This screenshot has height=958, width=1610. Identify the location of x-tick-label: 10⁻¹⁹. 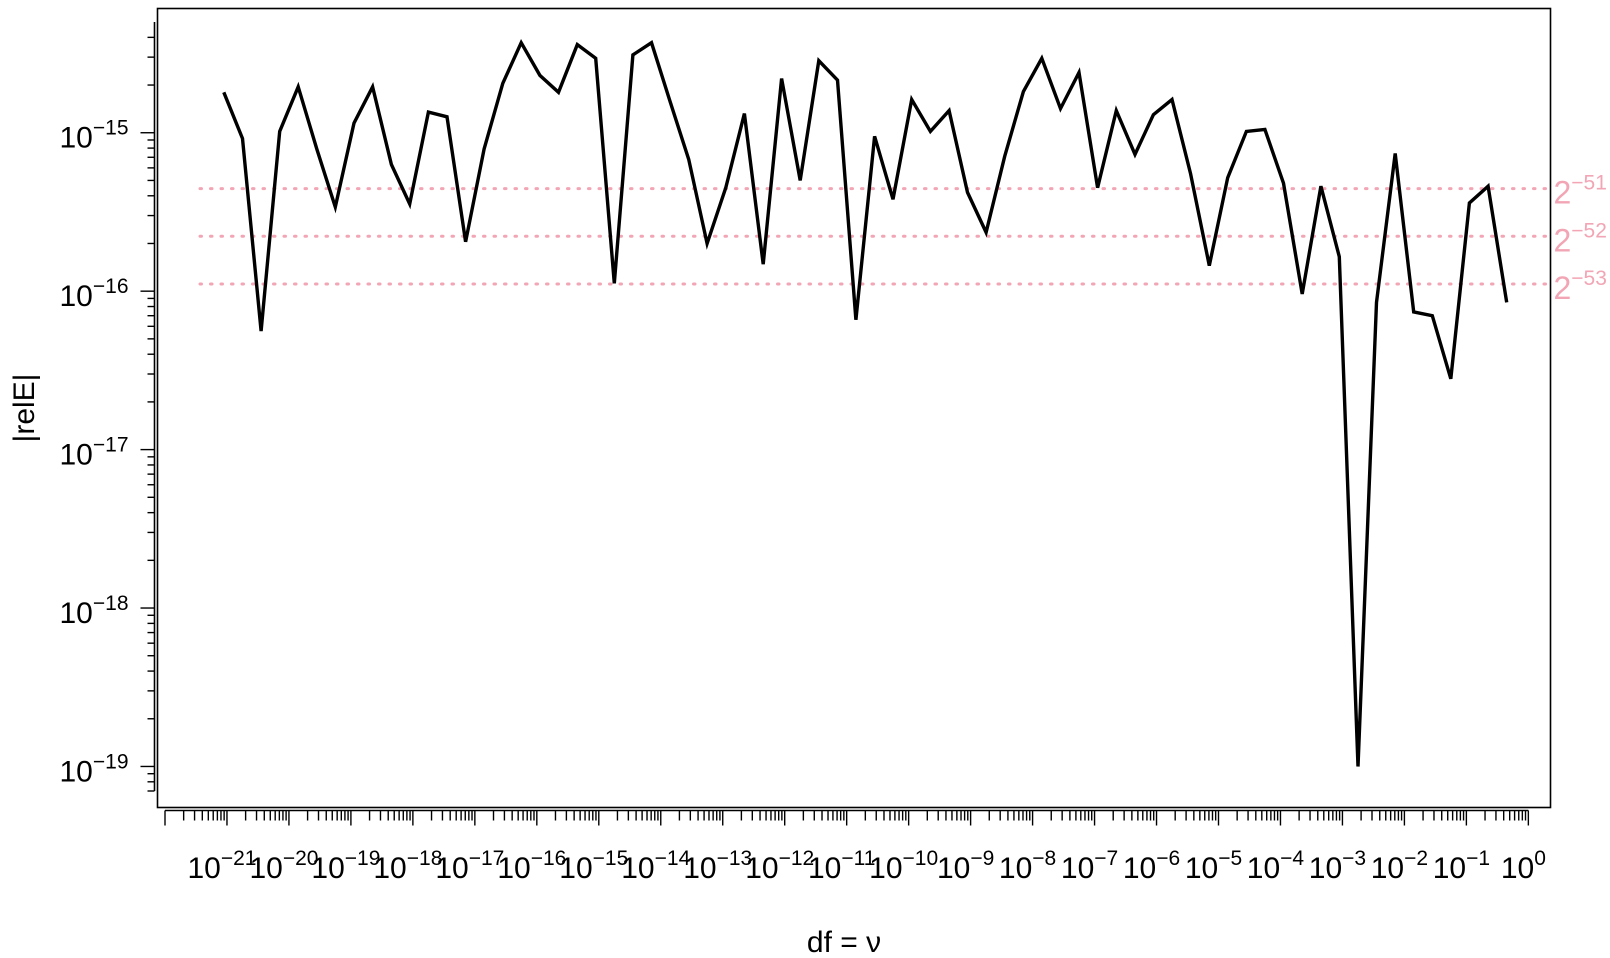
(345, 866).